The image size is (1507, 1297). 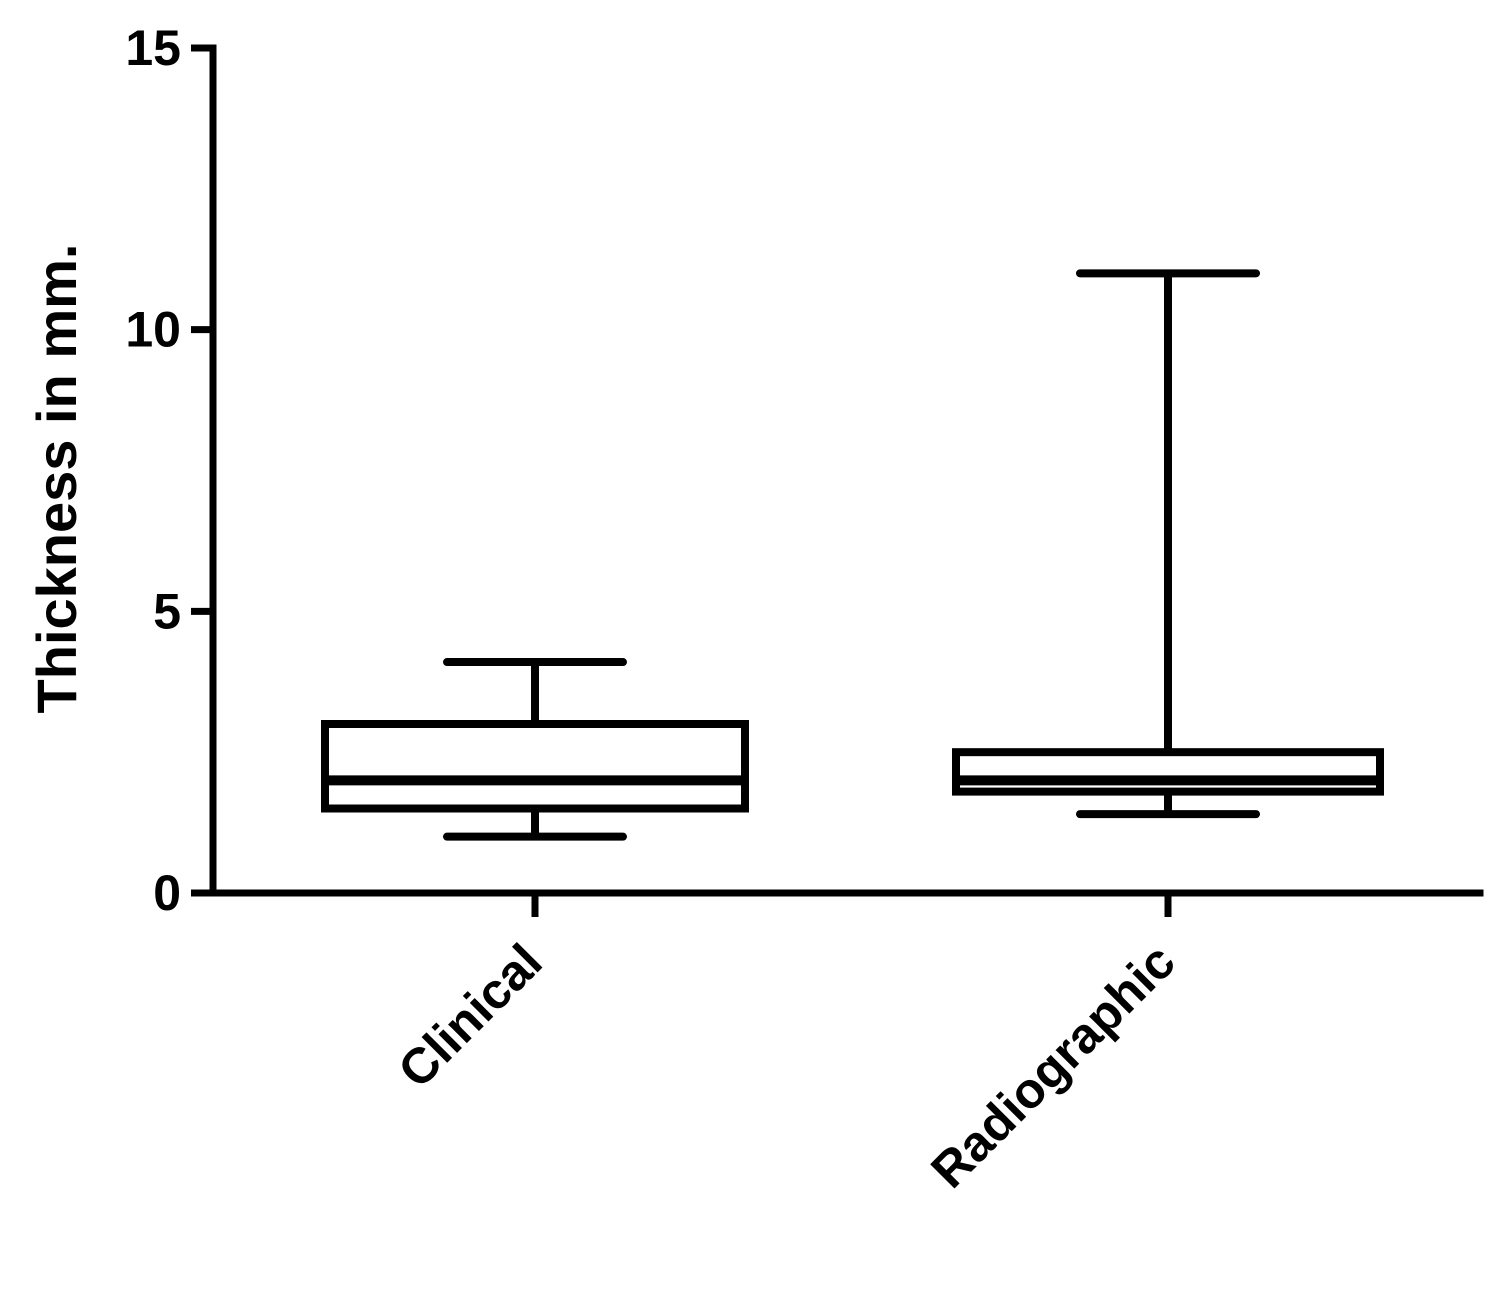 I want to click on y-axis-ticks: 0 5 10 15, so click(x=169, y=470).